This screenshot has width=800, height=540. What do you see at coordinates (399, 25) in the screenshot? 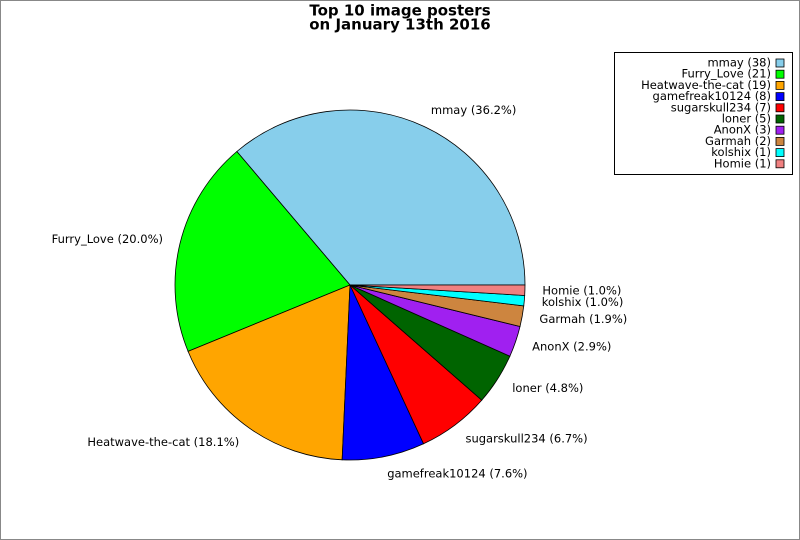
I see `chart-title: on January 13th 2016` at bounding box center [399, 25].